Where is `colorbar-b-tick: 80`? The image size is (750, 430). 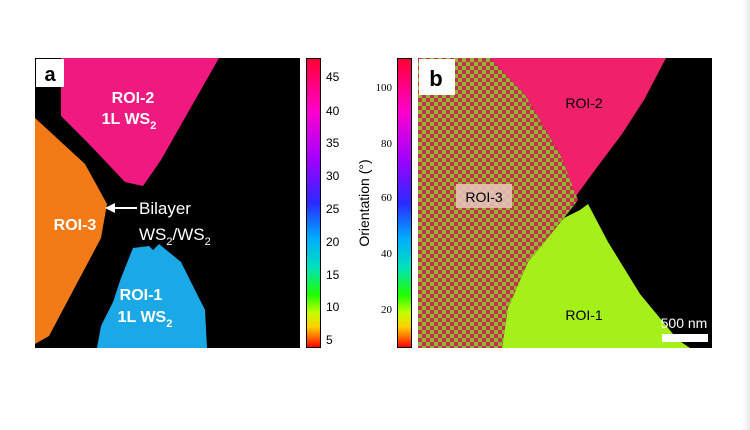 colorbar-b-tick: 80 is located at coordinates (386, 144).